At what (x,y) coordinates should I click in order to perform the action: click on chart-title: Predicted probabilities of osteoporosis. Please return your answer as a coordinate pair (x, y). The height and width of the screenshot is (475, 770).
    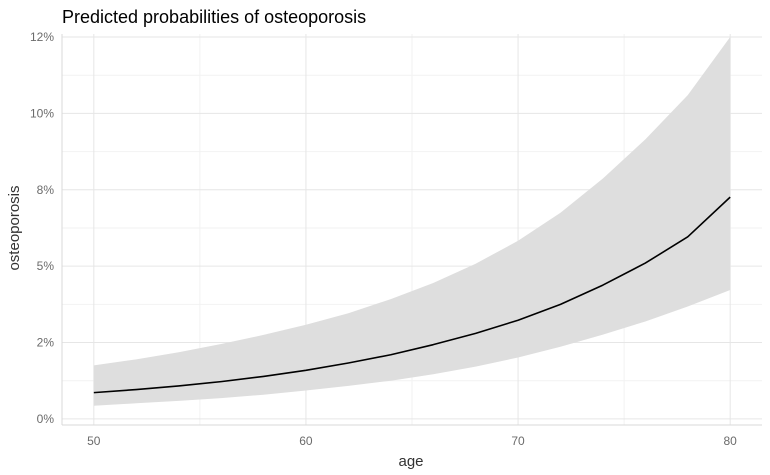
    Looking at the image, I should click on (214, 17).